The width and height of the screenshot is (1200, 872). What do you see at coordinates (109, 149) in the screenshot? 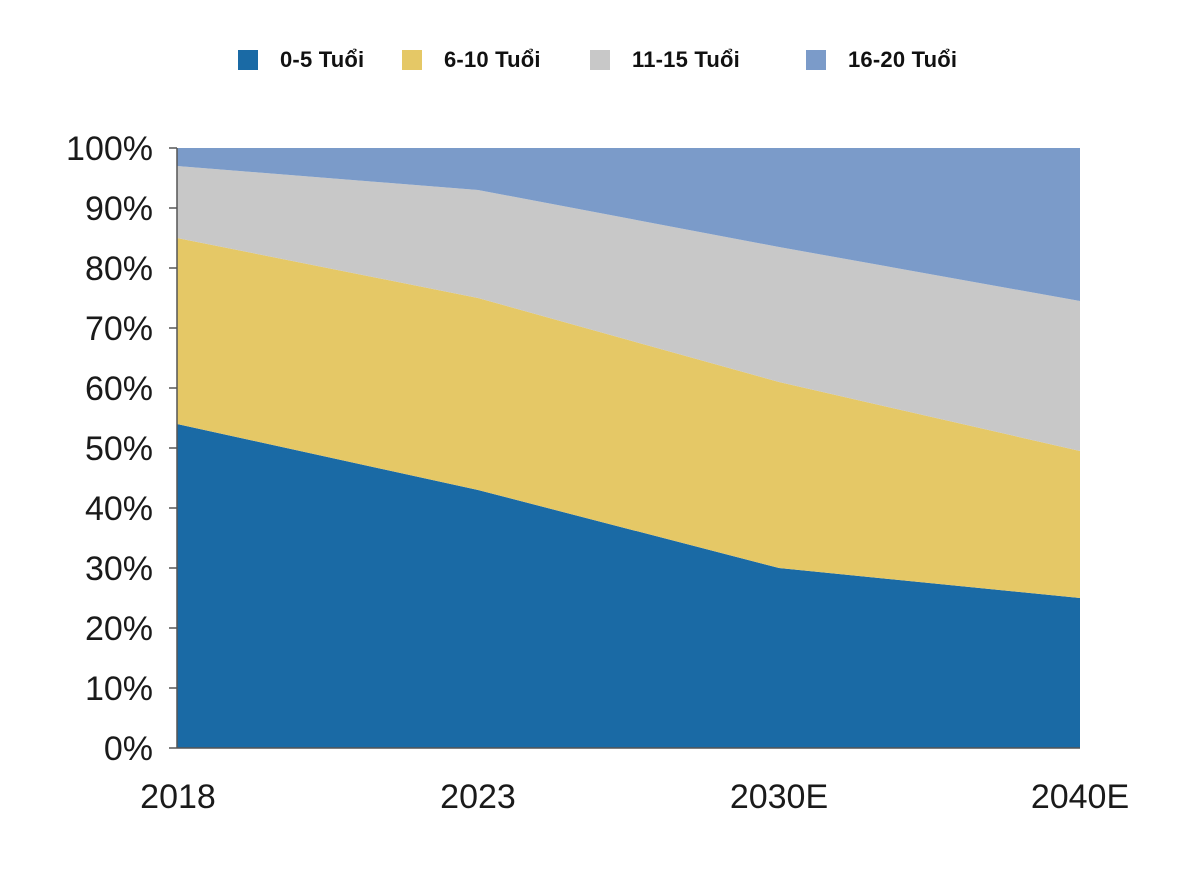
I see `y-tick-label: 100%` at bounding box center [109, 149].